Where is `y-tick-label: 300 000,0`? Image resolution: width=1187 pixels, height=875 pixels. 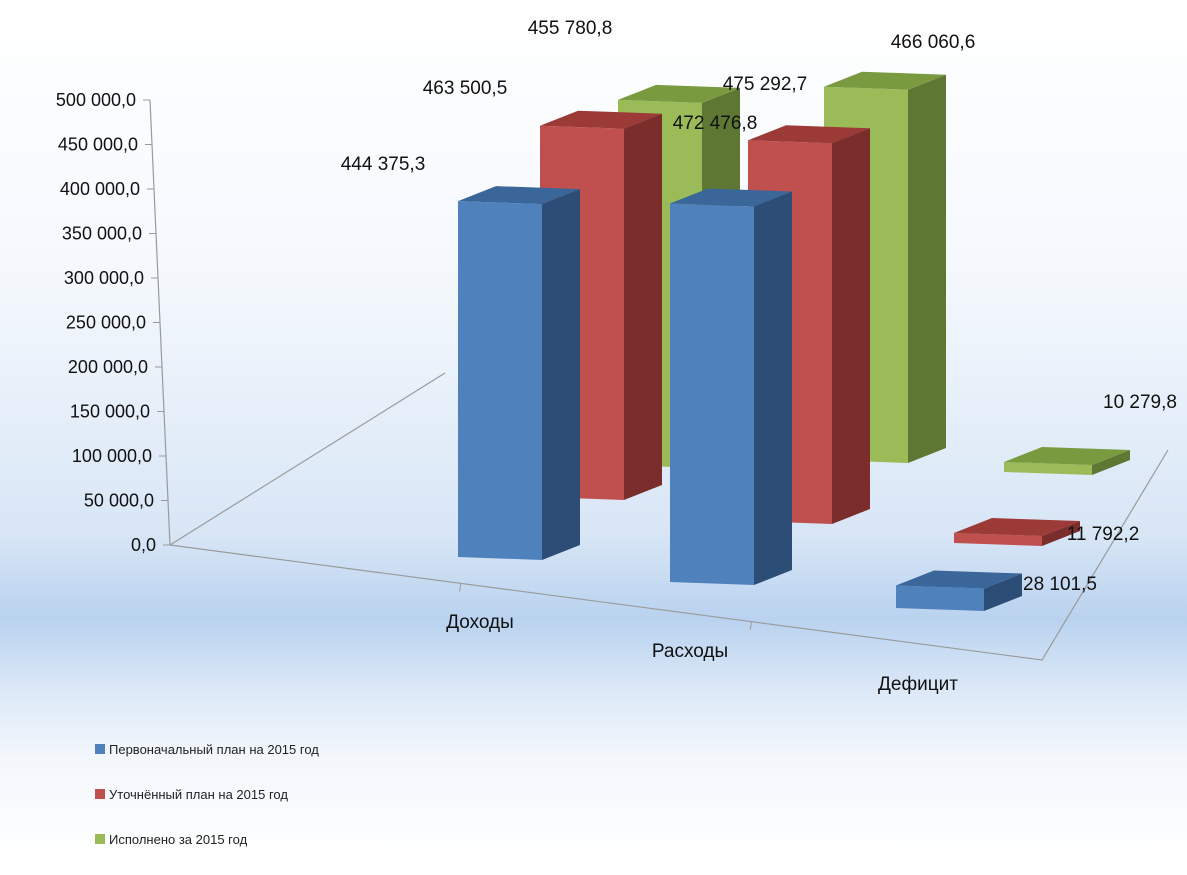 y-tick-label: 300 000,0 is located at coordinates (104, 278).